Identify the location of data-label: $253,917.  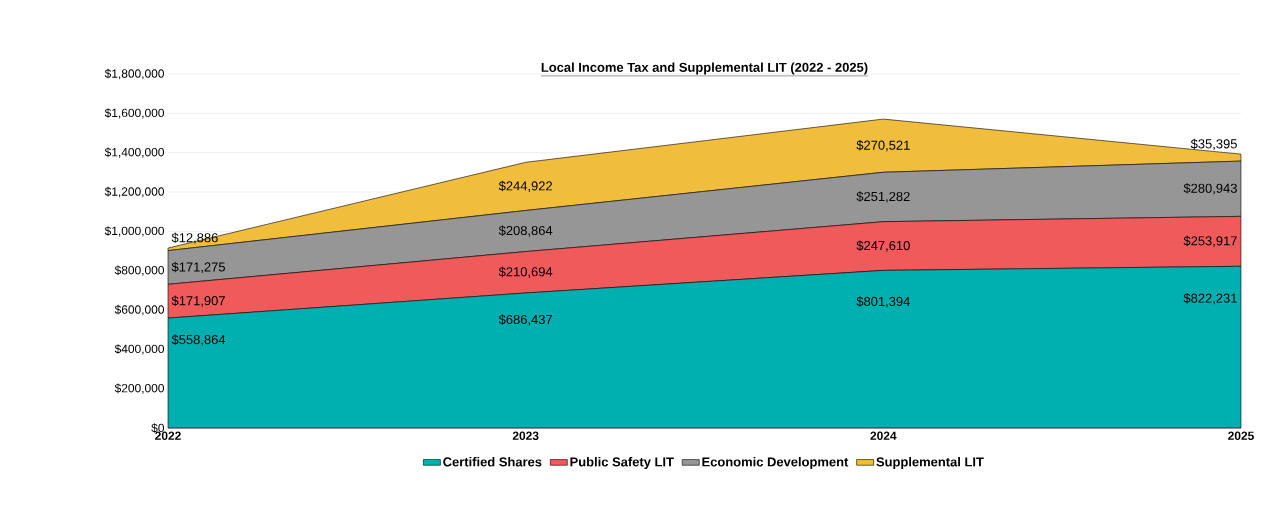
(1210, 241).